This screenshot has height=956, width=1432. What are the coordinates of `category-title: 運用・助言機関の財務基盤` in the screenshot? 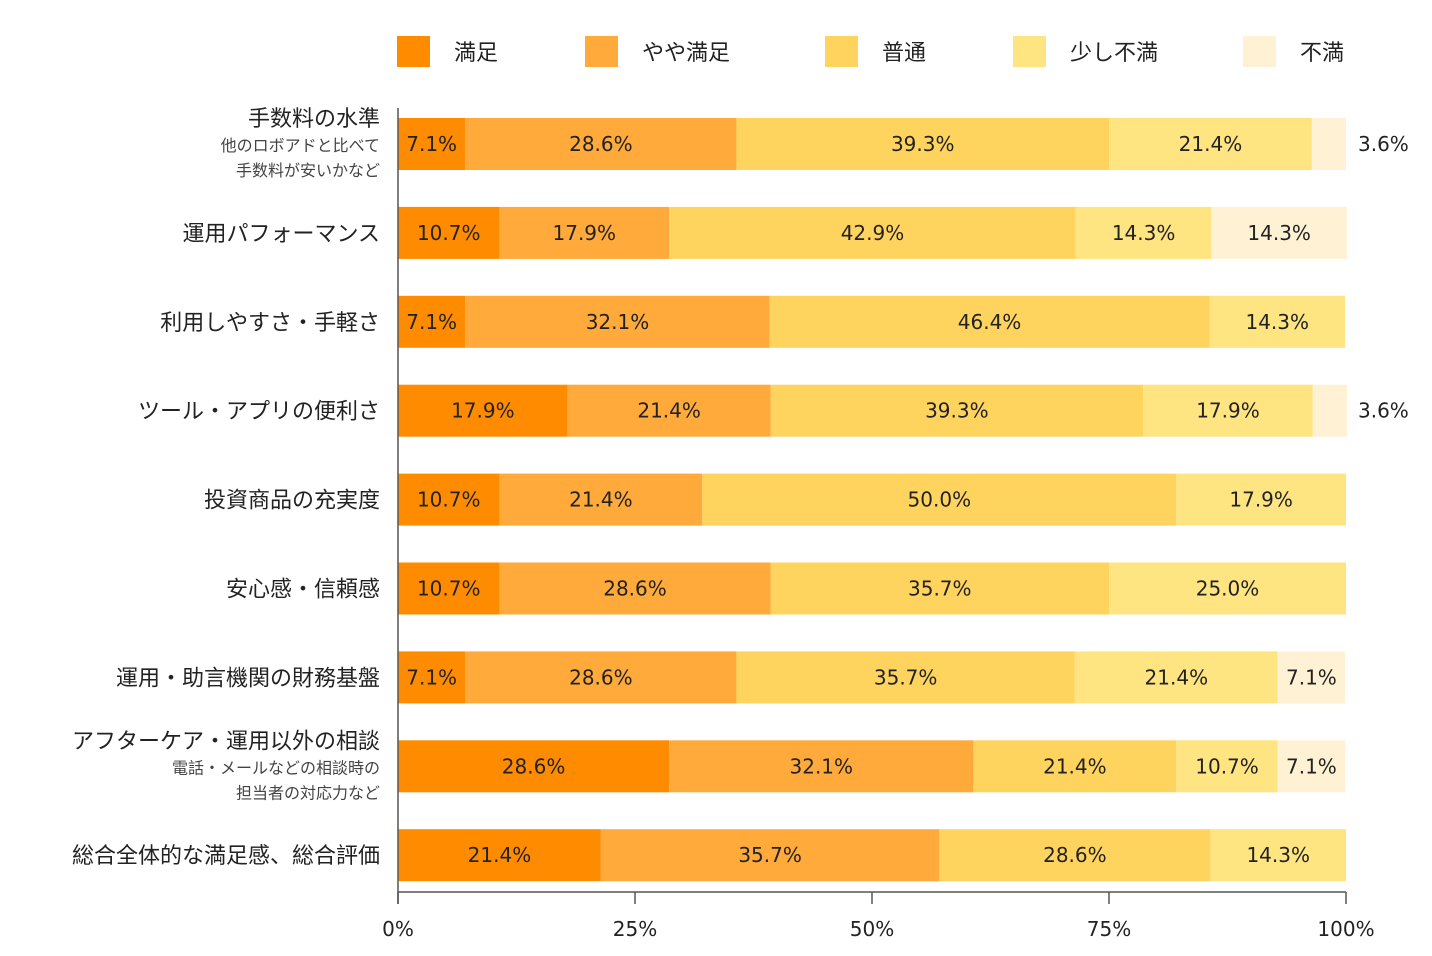 It's located at (248, 678).